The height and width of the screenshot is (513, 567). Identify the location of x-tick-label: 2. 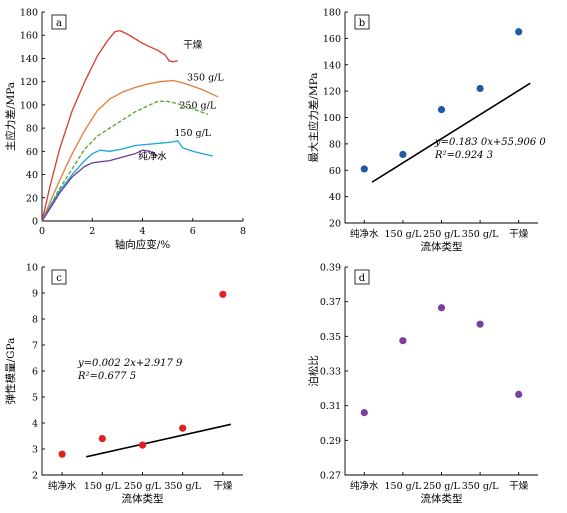
(92, 231).